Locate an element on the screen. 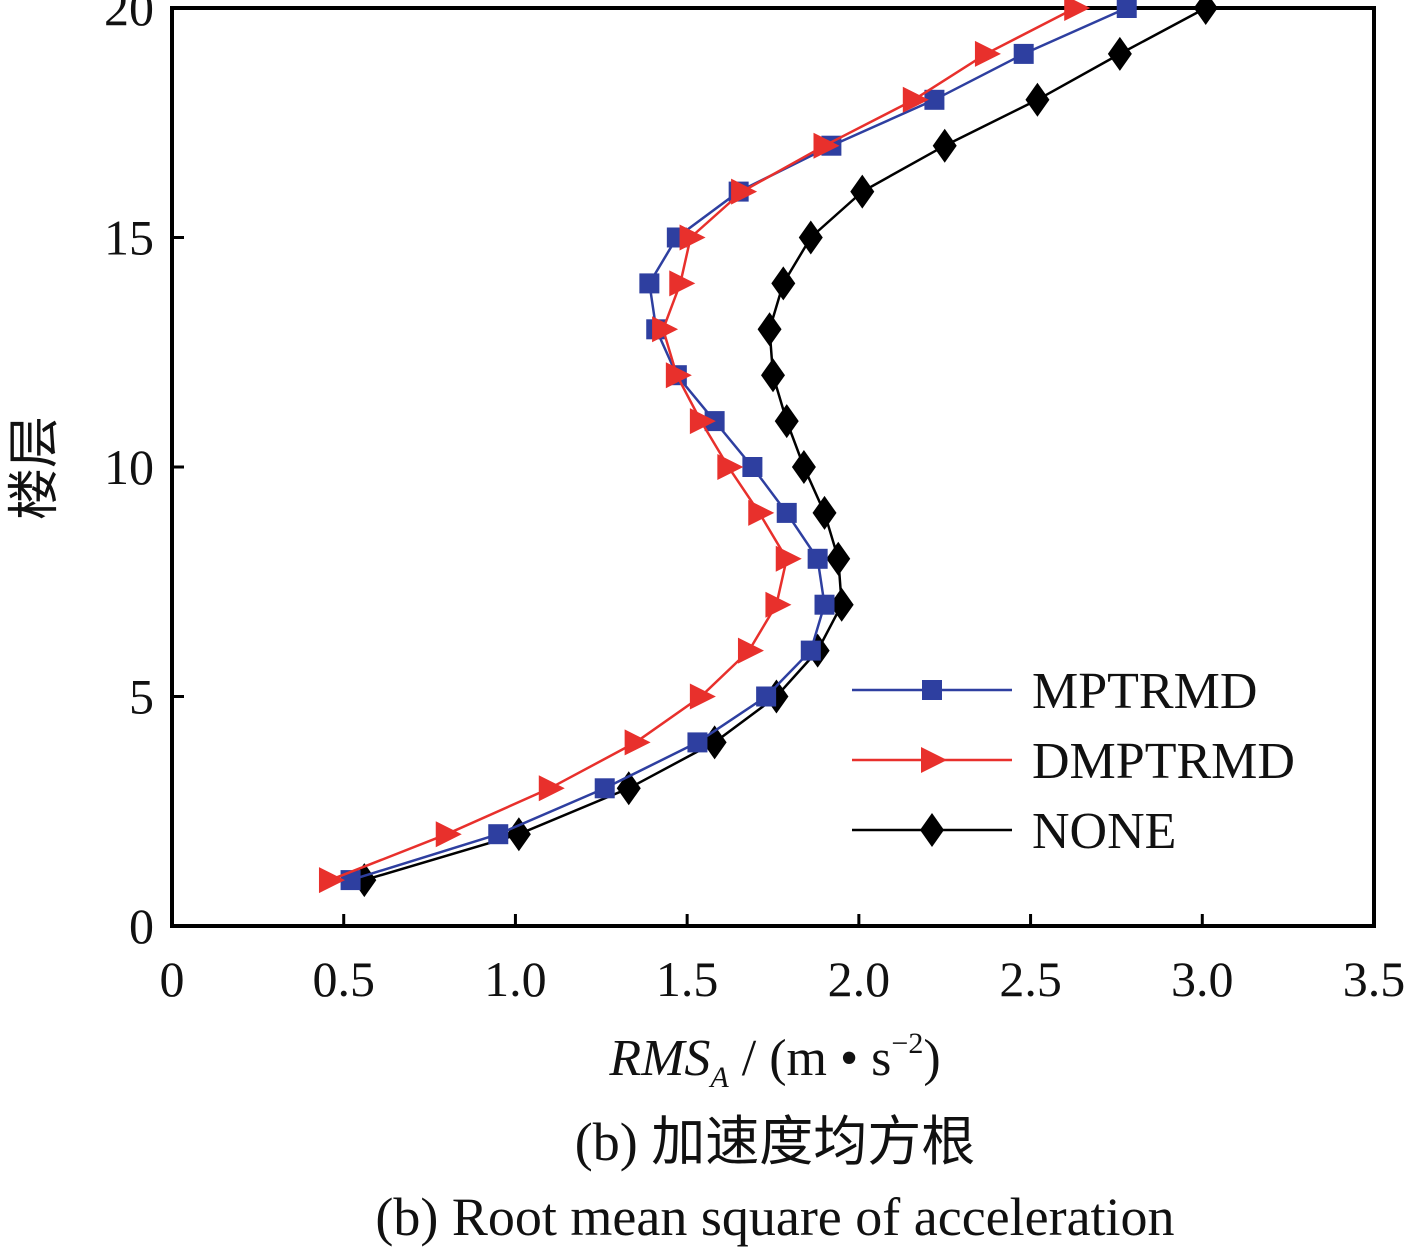 The height and width of the screenshot is (1250, 1414). y-axis-label: 楼层 is located at coordinates (35, 468).